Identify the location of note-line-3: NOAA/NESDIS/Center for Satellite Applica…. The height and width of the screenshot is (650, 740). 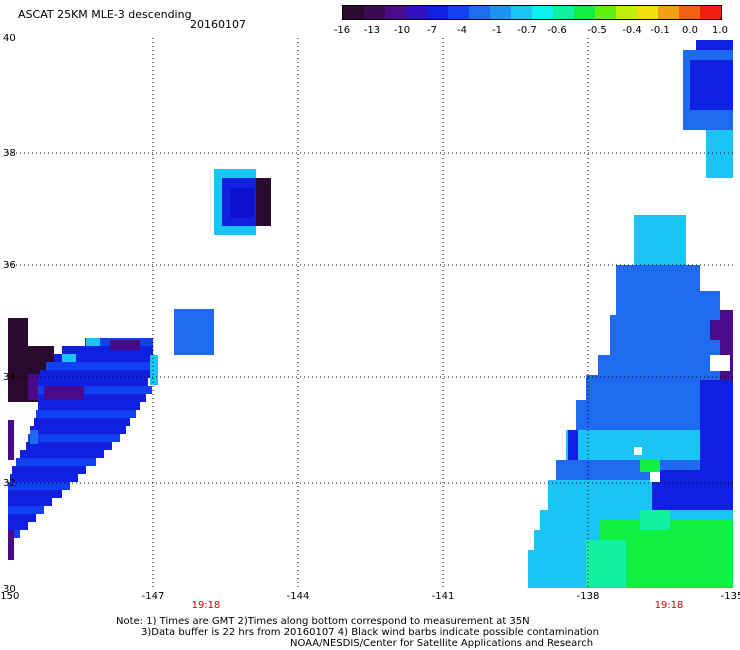
(442, 643).